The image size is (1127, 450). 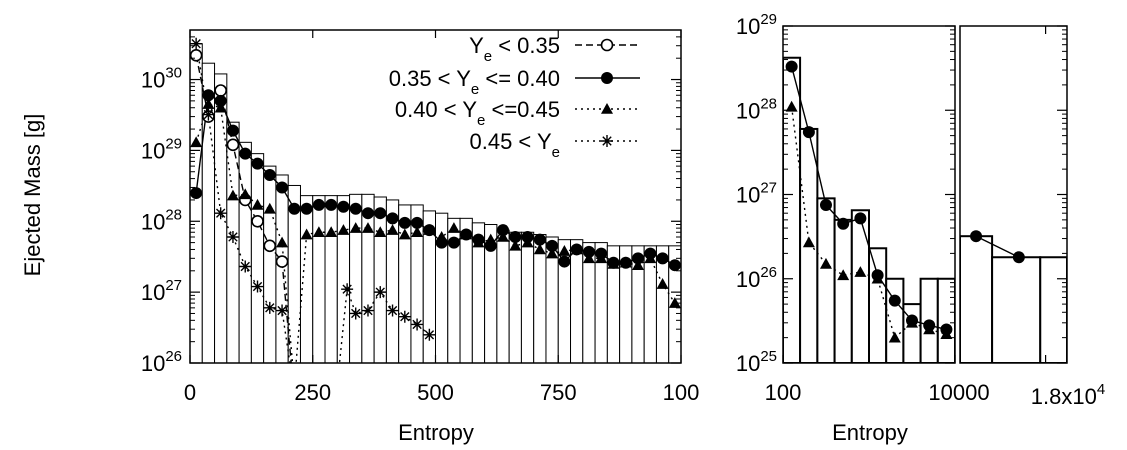 I want to click on x-tick-label: 10000, so click(x=958, y=392).